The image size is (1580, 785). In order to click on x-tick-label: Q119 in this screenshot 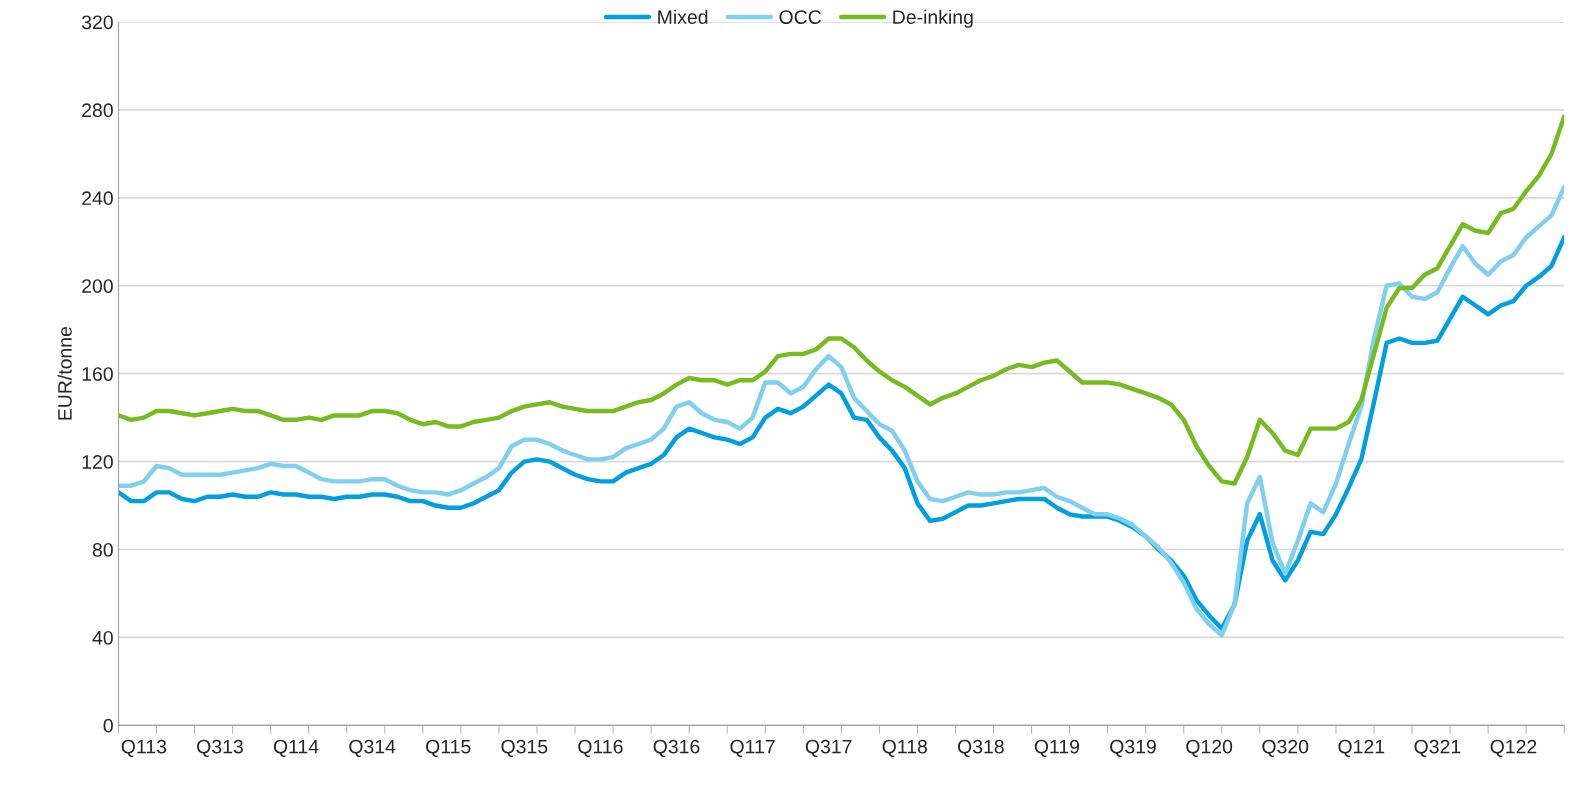, I will do `click(1057, 748)`.